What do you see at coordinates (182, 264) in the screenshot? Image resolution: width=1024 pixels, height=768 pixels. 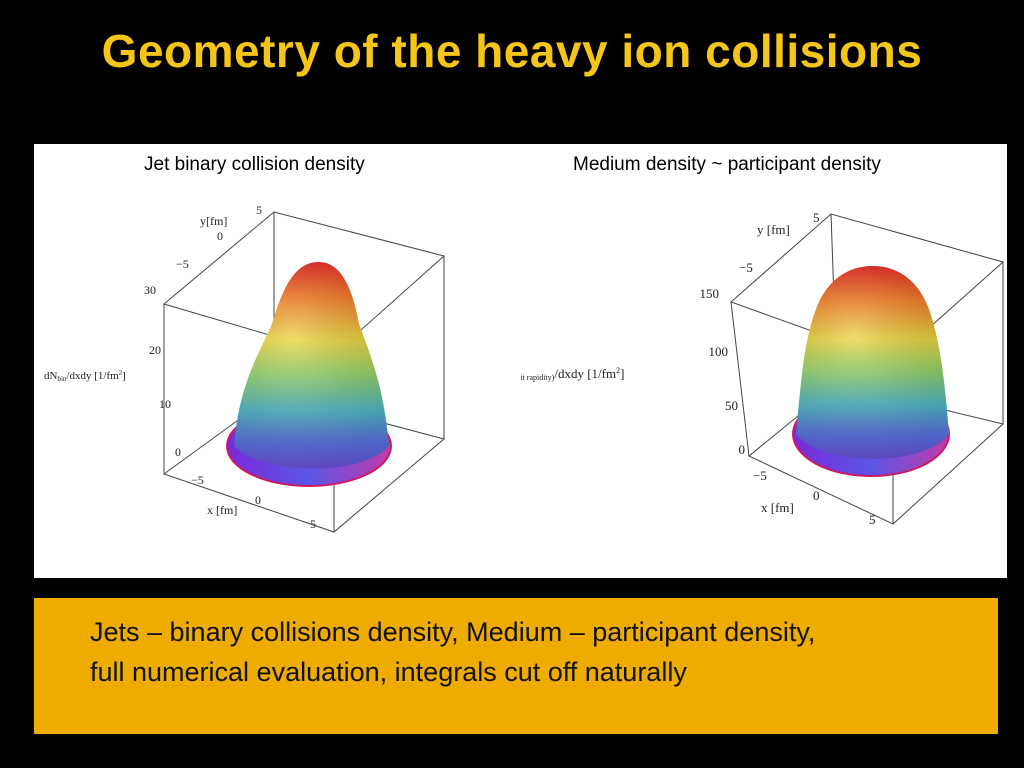 I see `left-y-tick: −5` at bounding box center [182, 264].